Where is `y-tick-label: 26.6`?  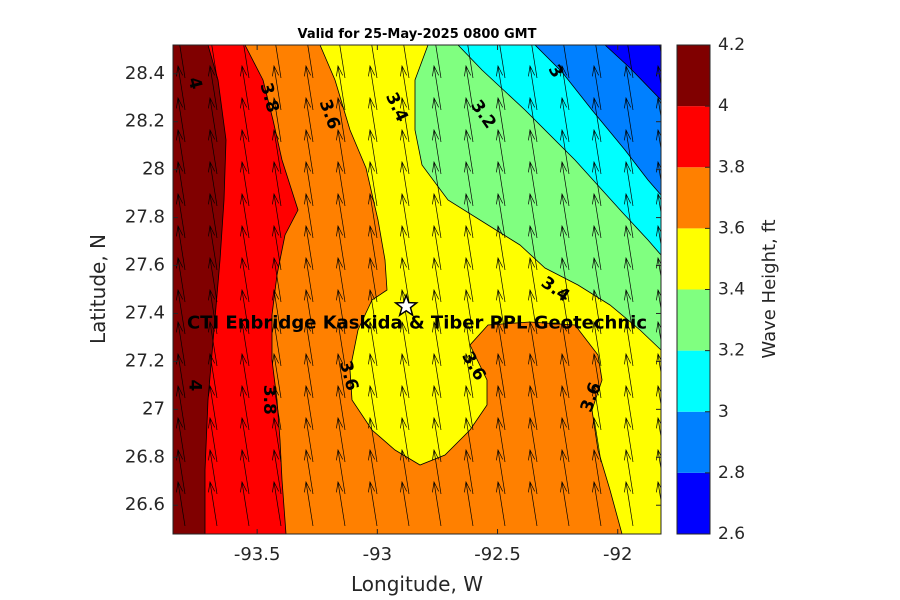 y-tick-label: 26.6 is located at coordinates (145, 504).